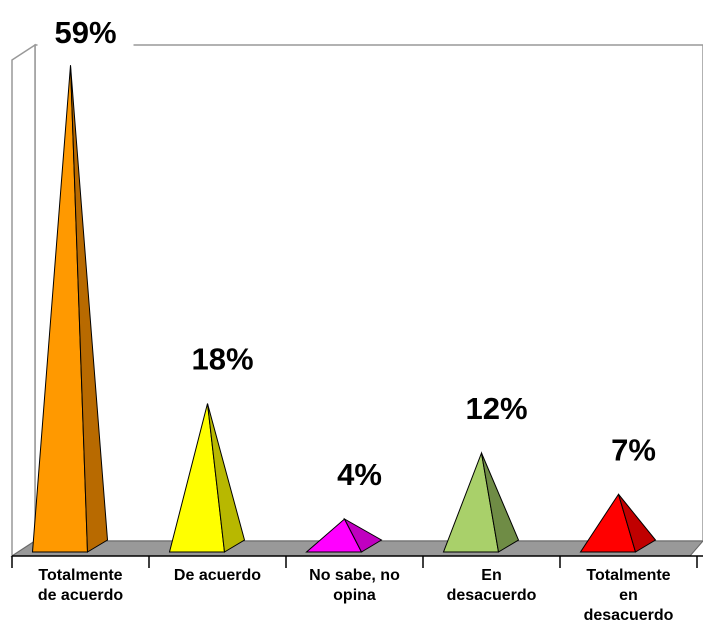 Image resolution: width=703 pixels, height=641 pixels. What do you see at coordinates (23, 300) in the screenshot?
I see `side-wall` at bounding box center [23, 300].